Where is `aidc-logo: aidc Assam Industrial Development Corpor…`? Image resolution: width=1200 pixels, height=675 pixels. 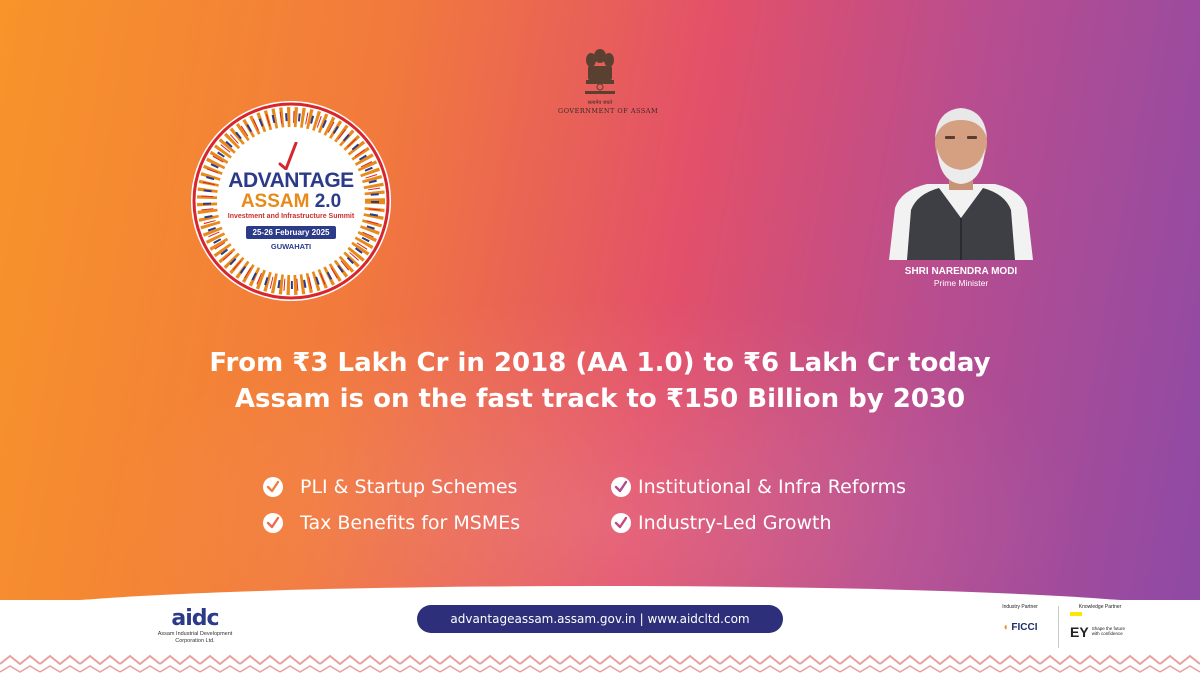 aidc-logo: aidc Assam Industrial Development Corpor… is located at coordinates (195, 625).